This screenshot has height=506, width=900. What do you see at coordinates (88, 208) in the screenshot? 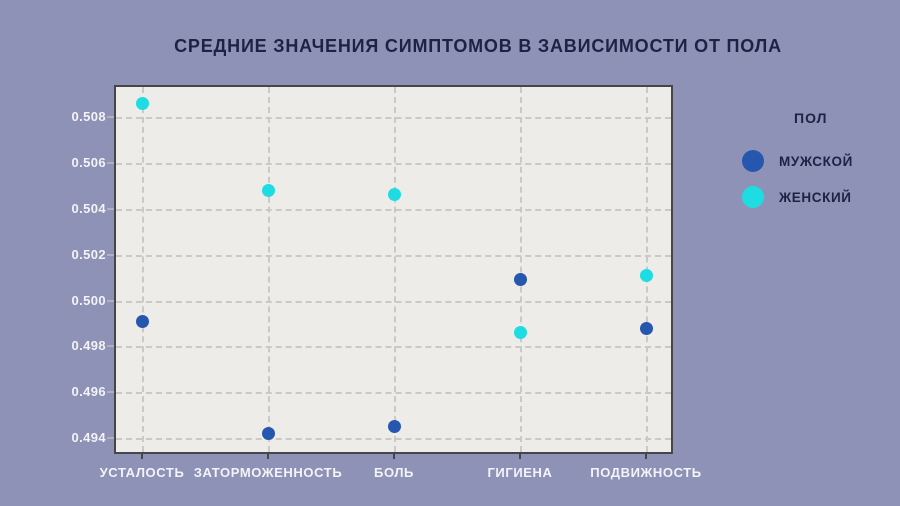
I see `y-axis-tick-label: 0.504` at bounding box center [88, 208].